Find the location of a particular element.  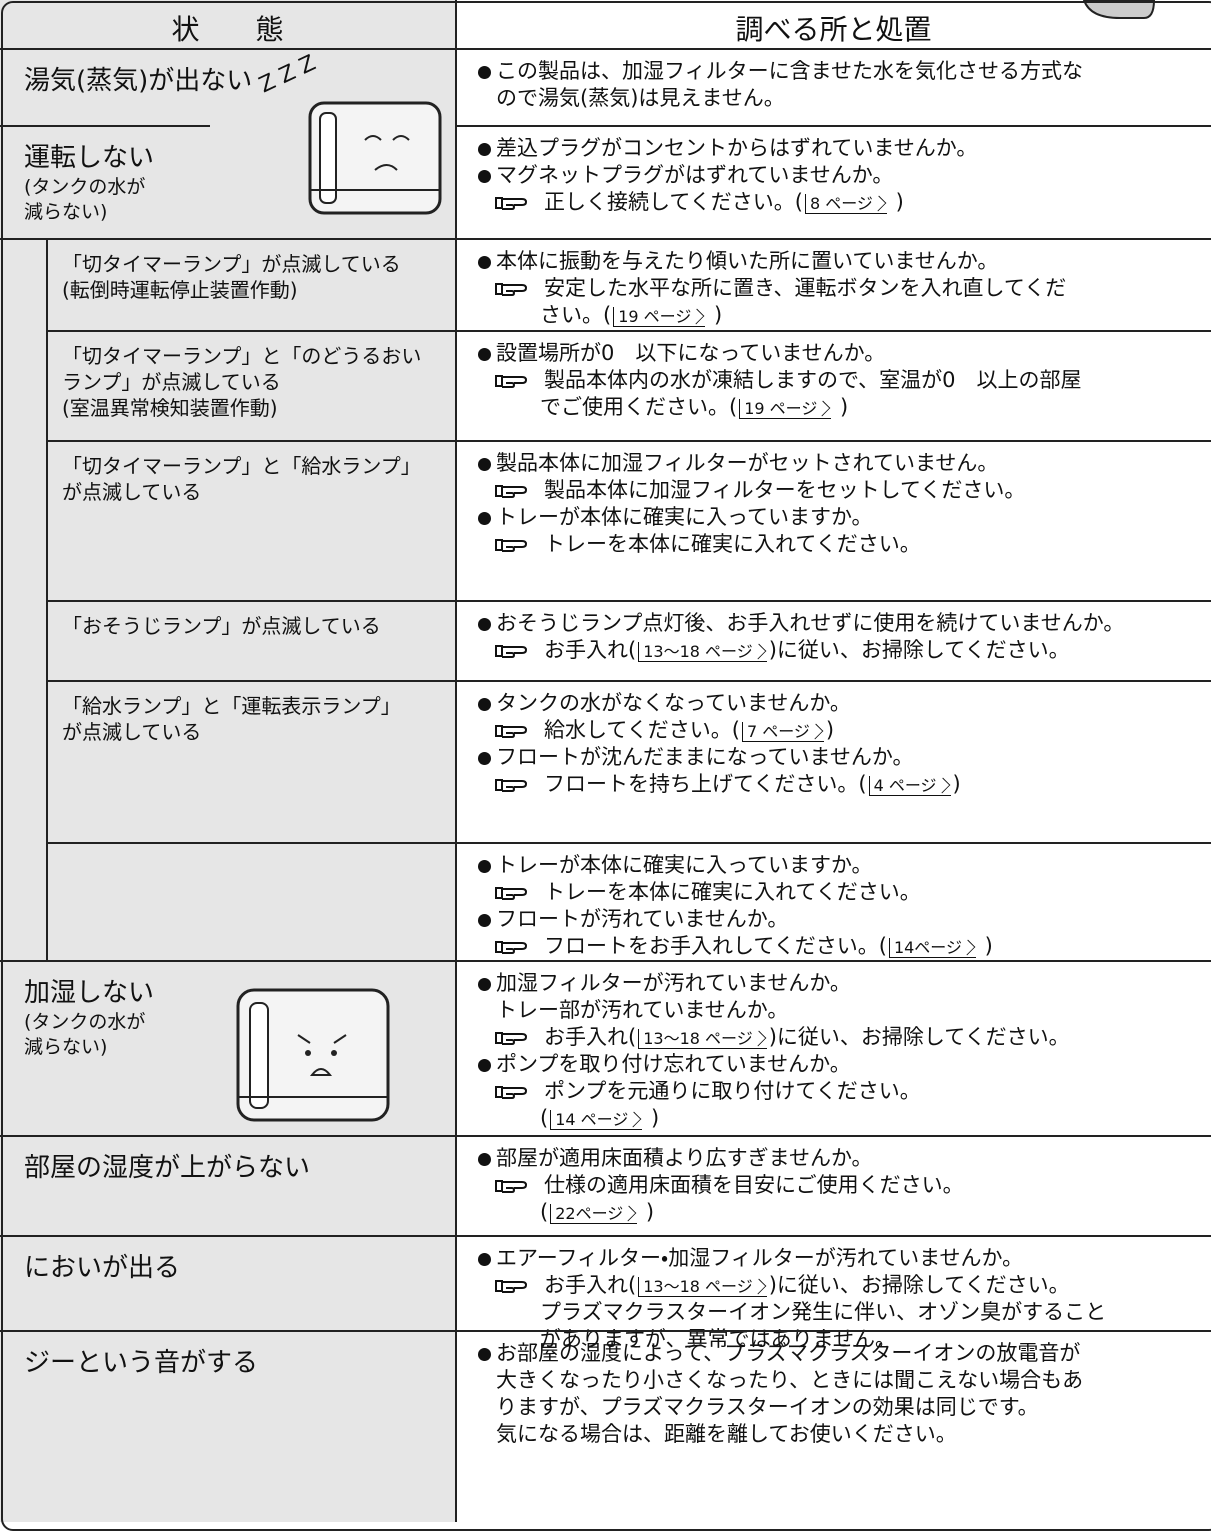

sub-state-label: が点滅している is located at coordinates (132, 732).